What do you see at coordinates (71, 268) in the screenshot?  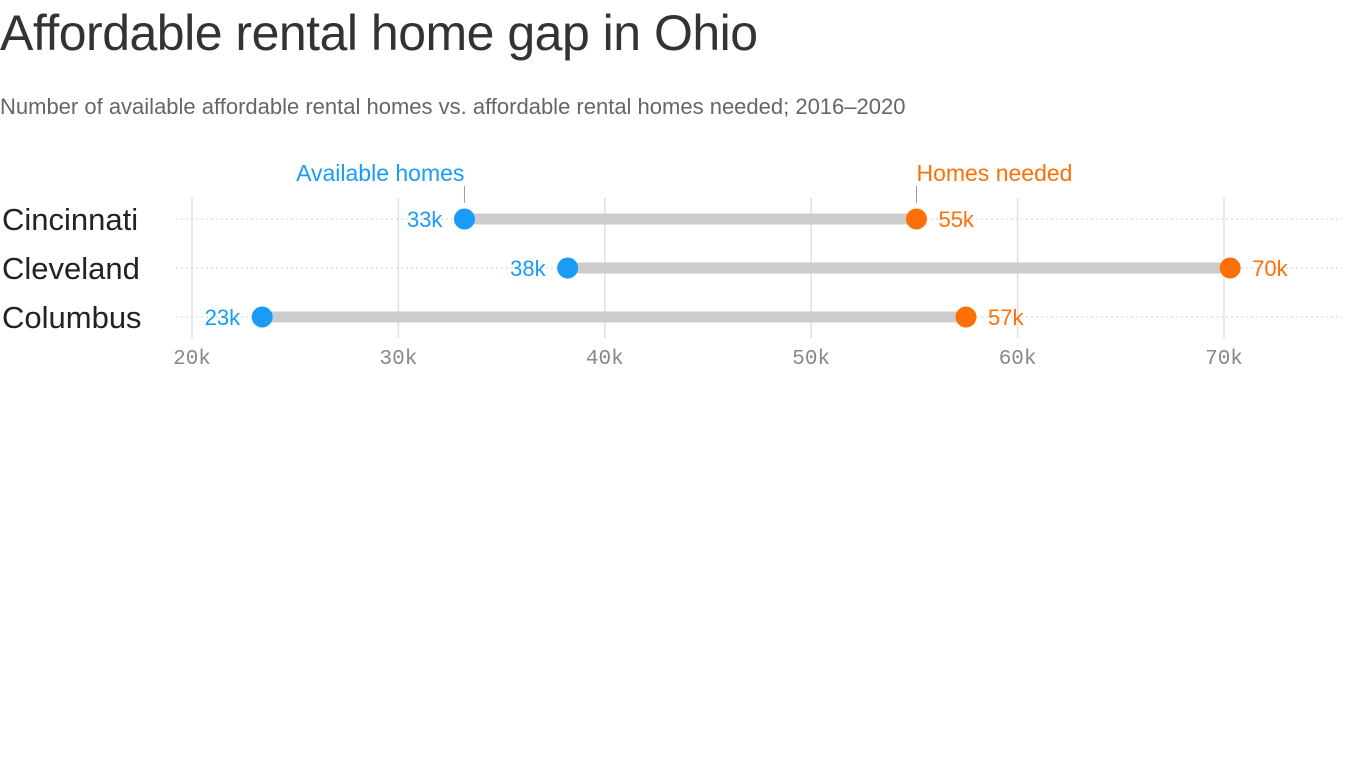 I see `category-label: Cleveland` at bounding box center [71, 268].